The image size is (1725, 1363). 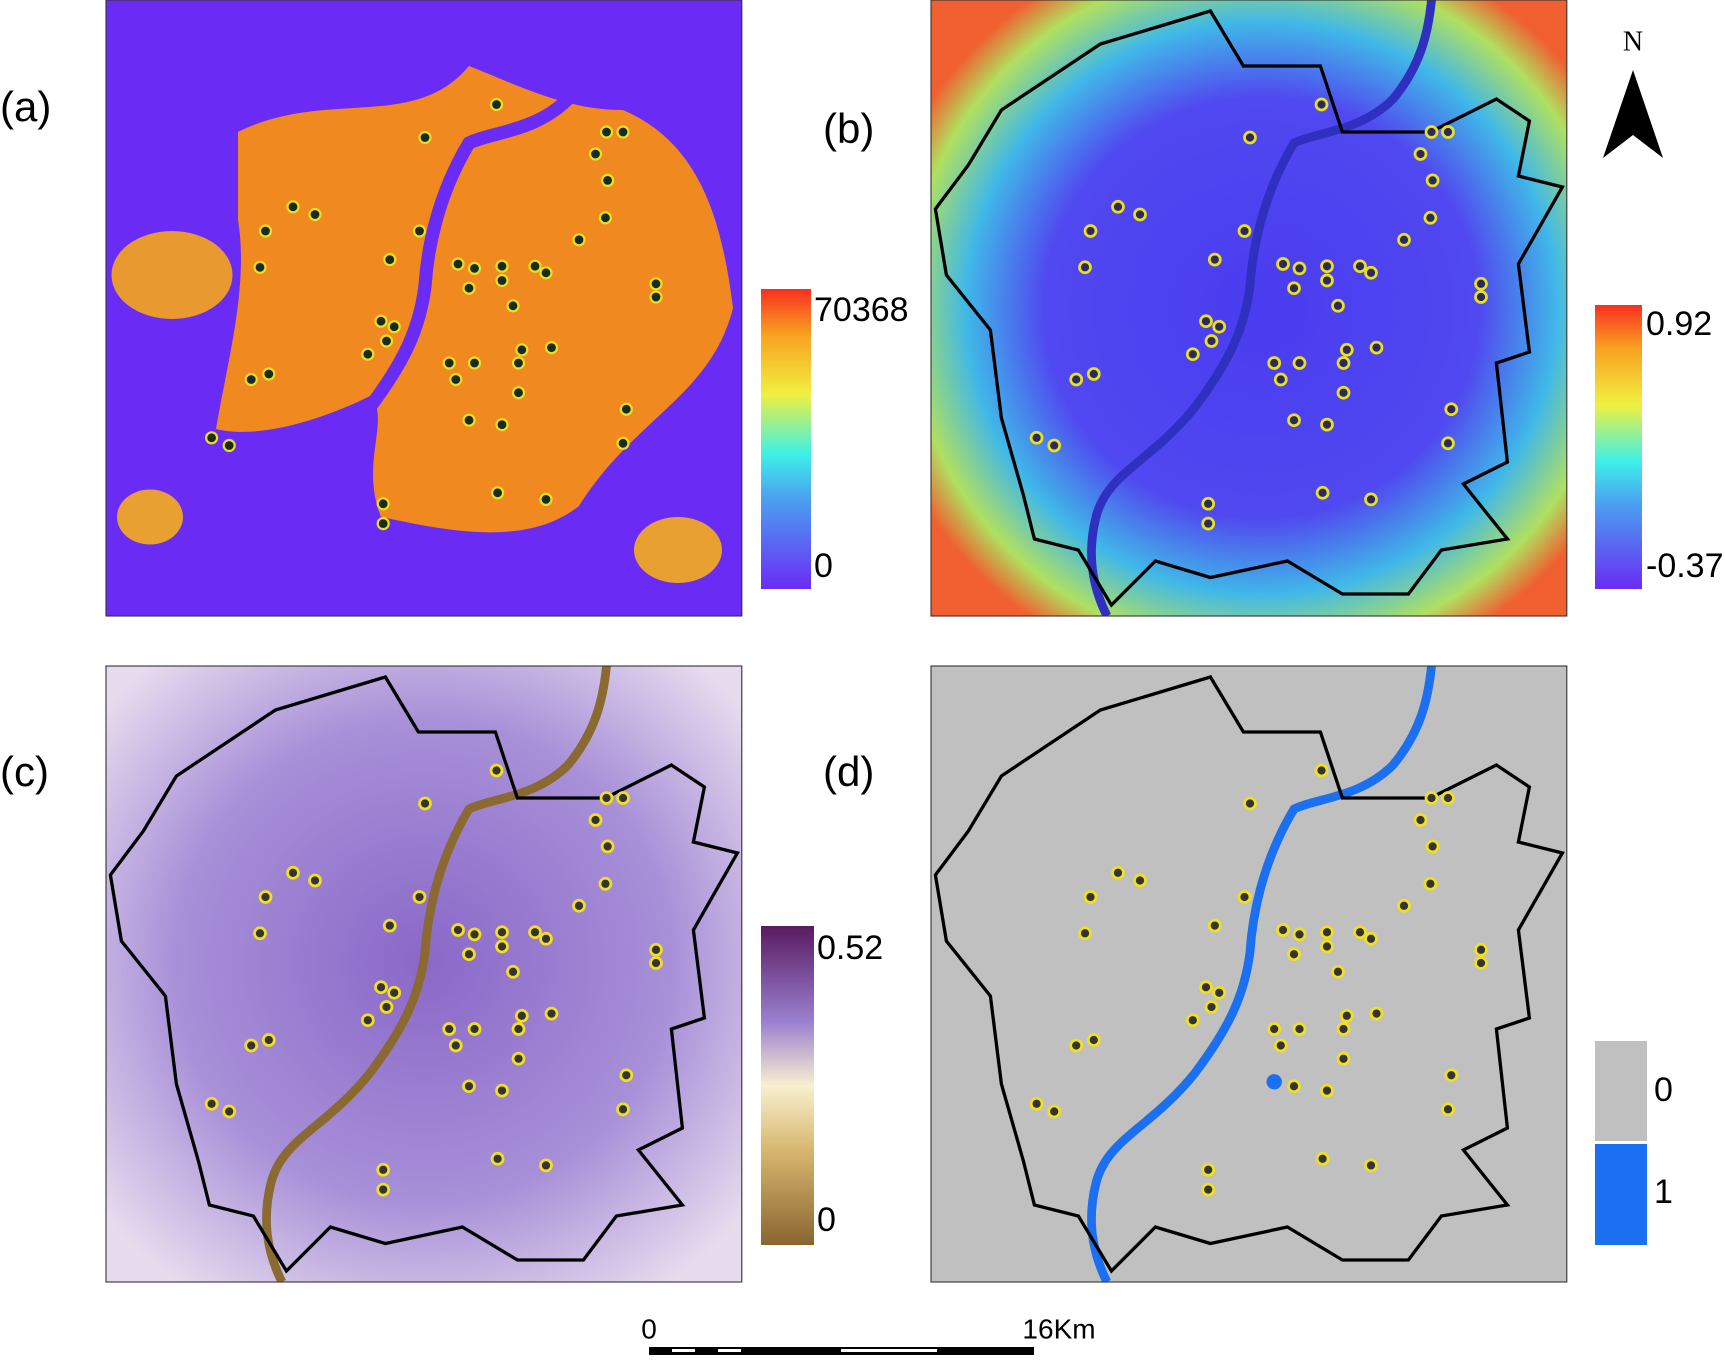 I want to click on panel-label: (a), so click(x=25, y=106).